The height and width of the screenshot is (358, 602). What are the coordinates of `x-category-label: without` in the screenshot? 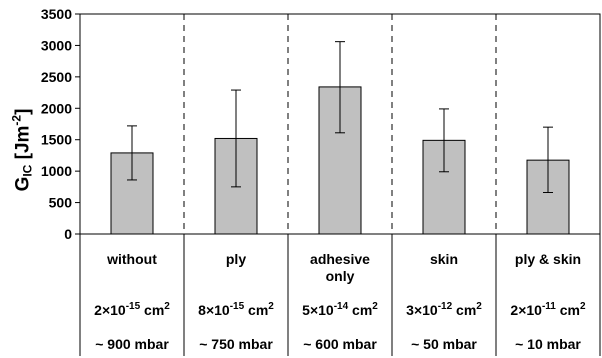 It's located at (132, 259).